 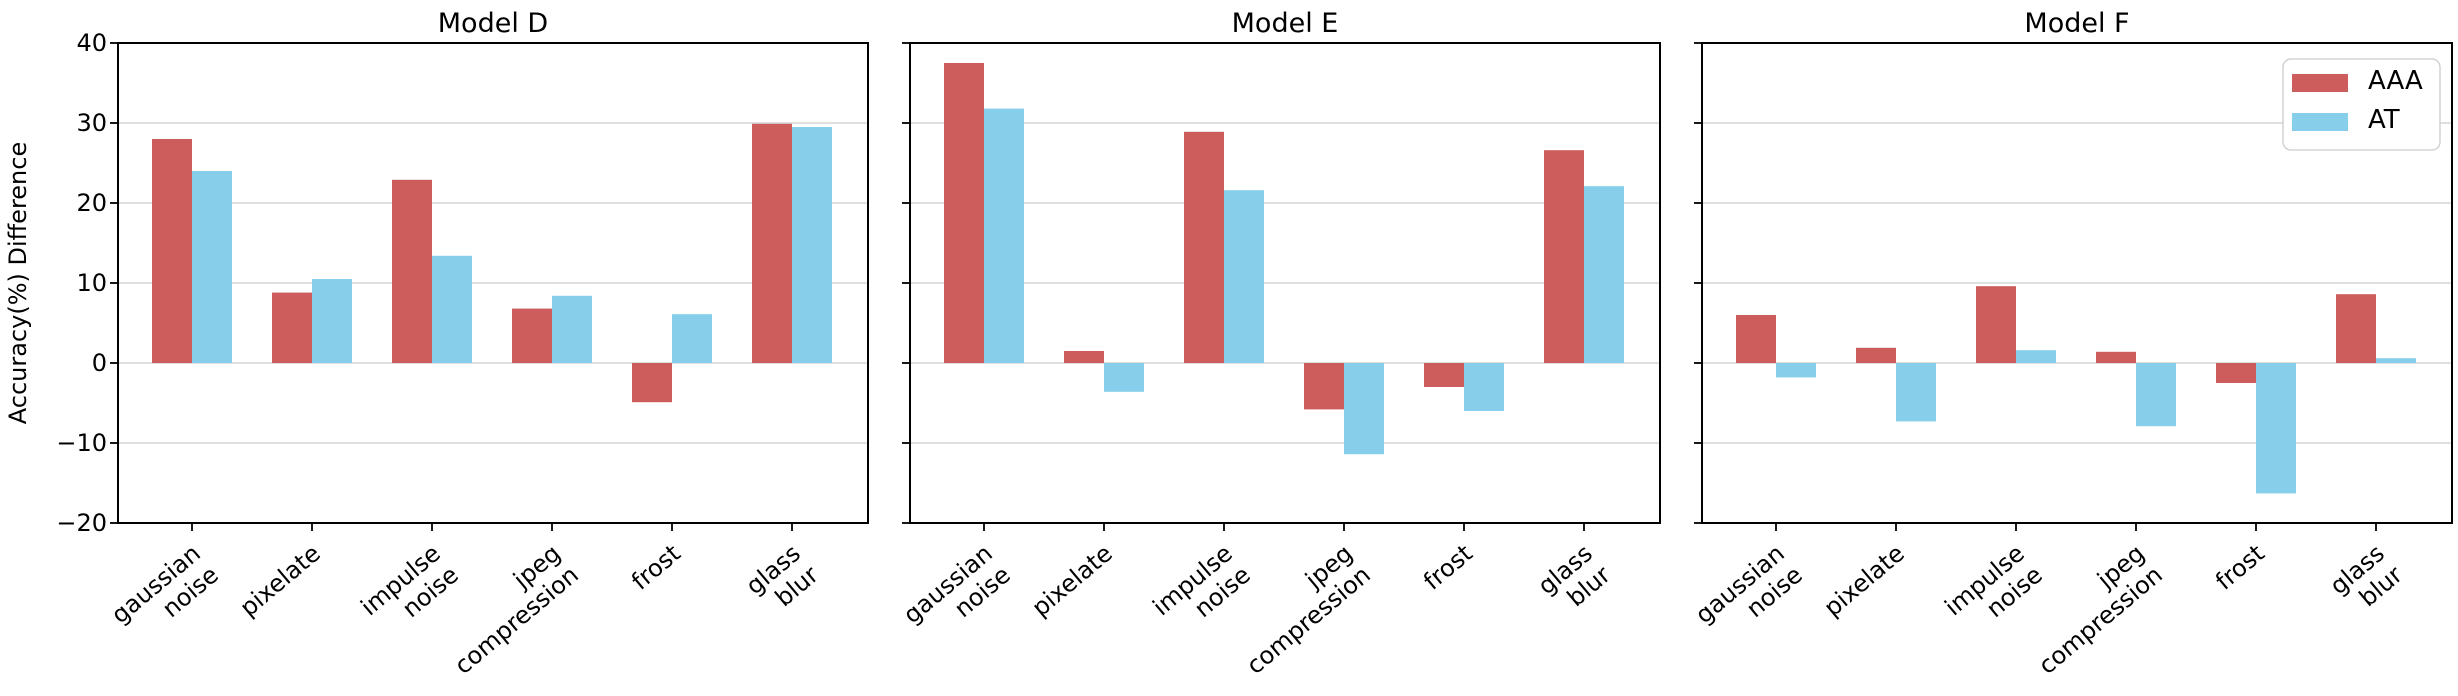 I want to click on bar-model-f-frost-aaa, so click(x=2236, y=373).